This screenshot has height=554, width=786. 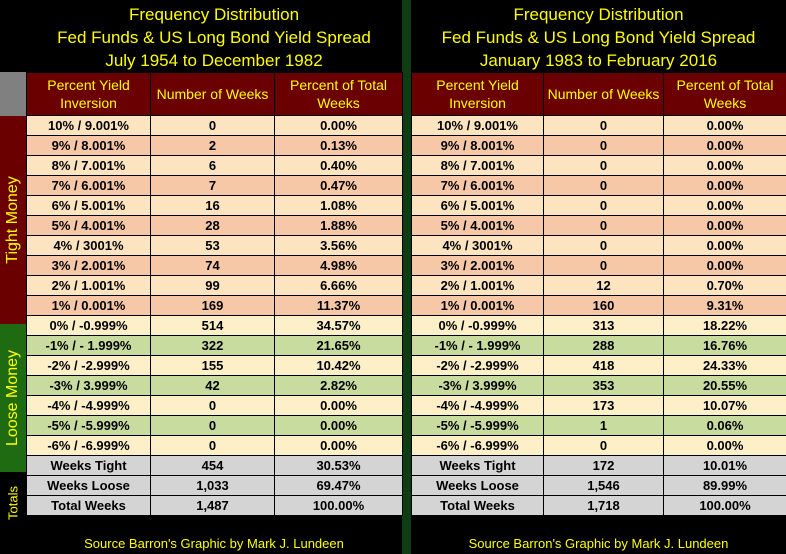 I want to click on tight-money-row: 9% / 8.001% 2 0.13%, so click(x=214, y=145).